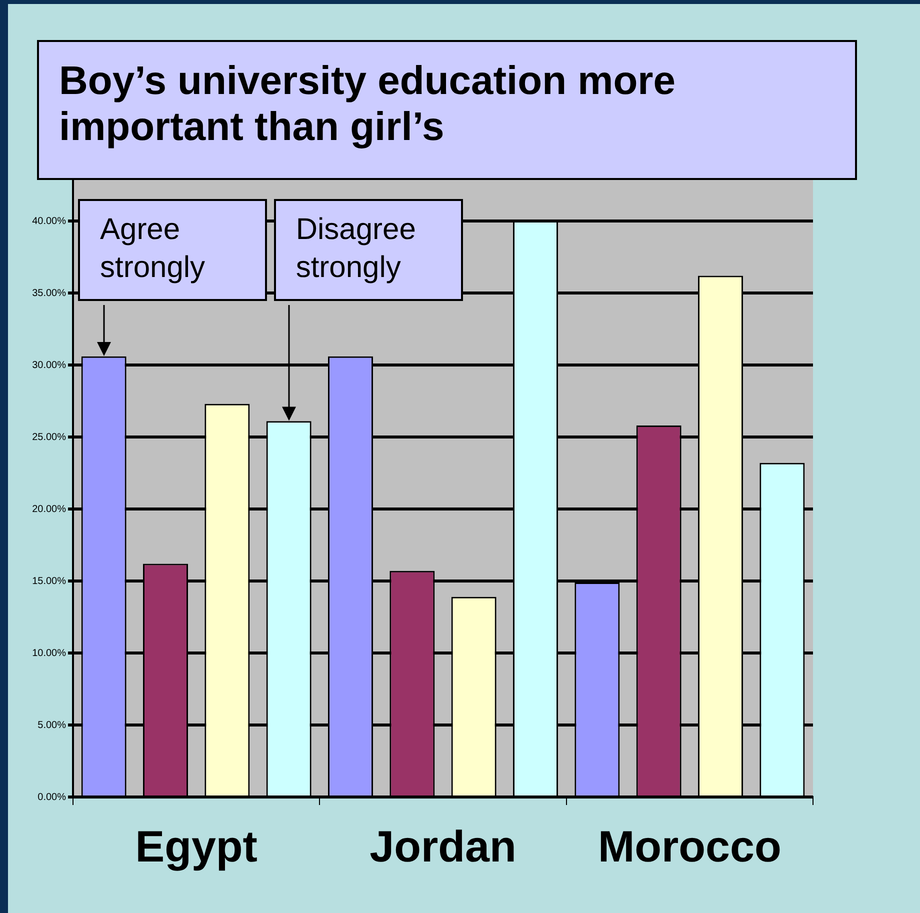  I want to click on y-tick-label: 35.00%, so click(49, 293).